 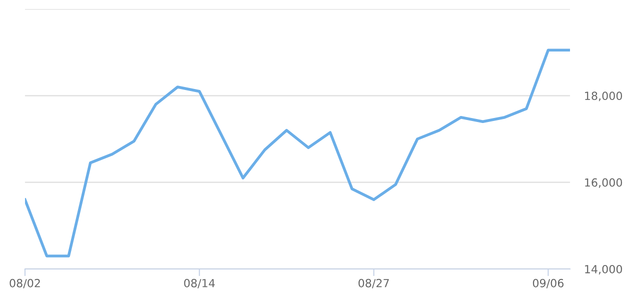 I want to click on y-tick-label: 16,000, so click(x=603, y=183).